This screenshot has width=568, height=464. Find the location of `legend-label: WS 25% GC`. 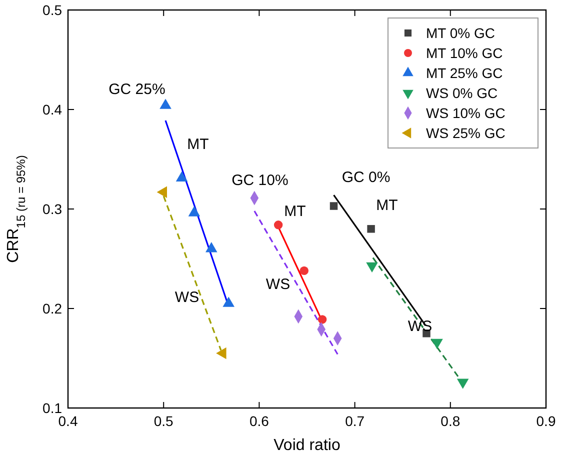

legend-label: WS 25% GC is located at coordinates (466, 133).